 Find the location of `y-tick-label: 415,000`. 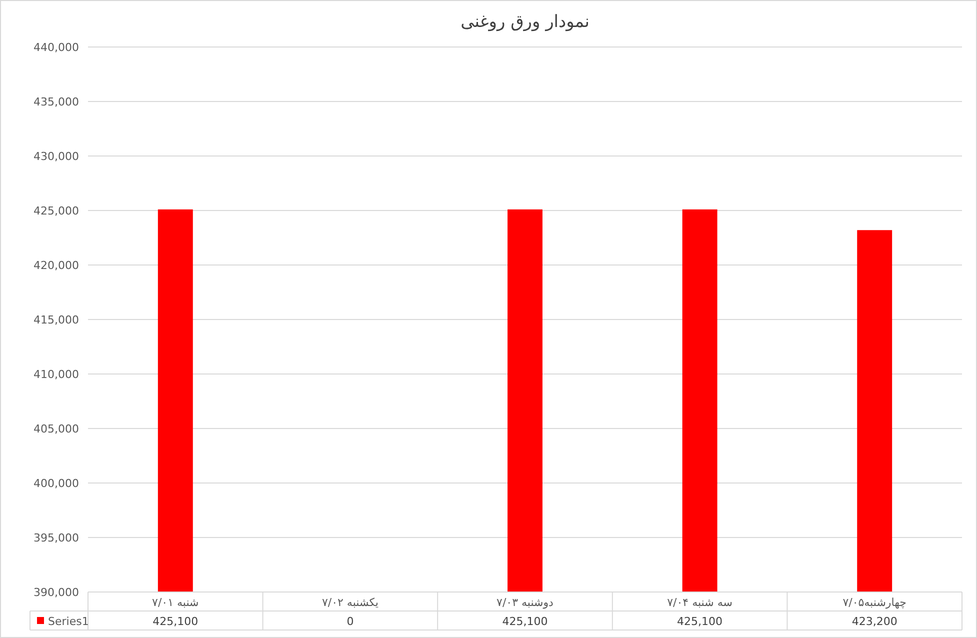

y-tick-label: 415,000 is located at coordinates (56, 320).